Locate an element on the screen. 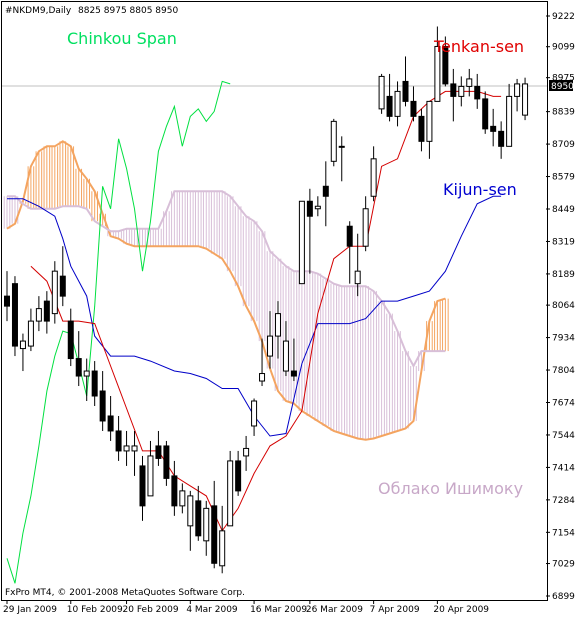  y-tick-label: 8449 is located at coordinates (563, 210).